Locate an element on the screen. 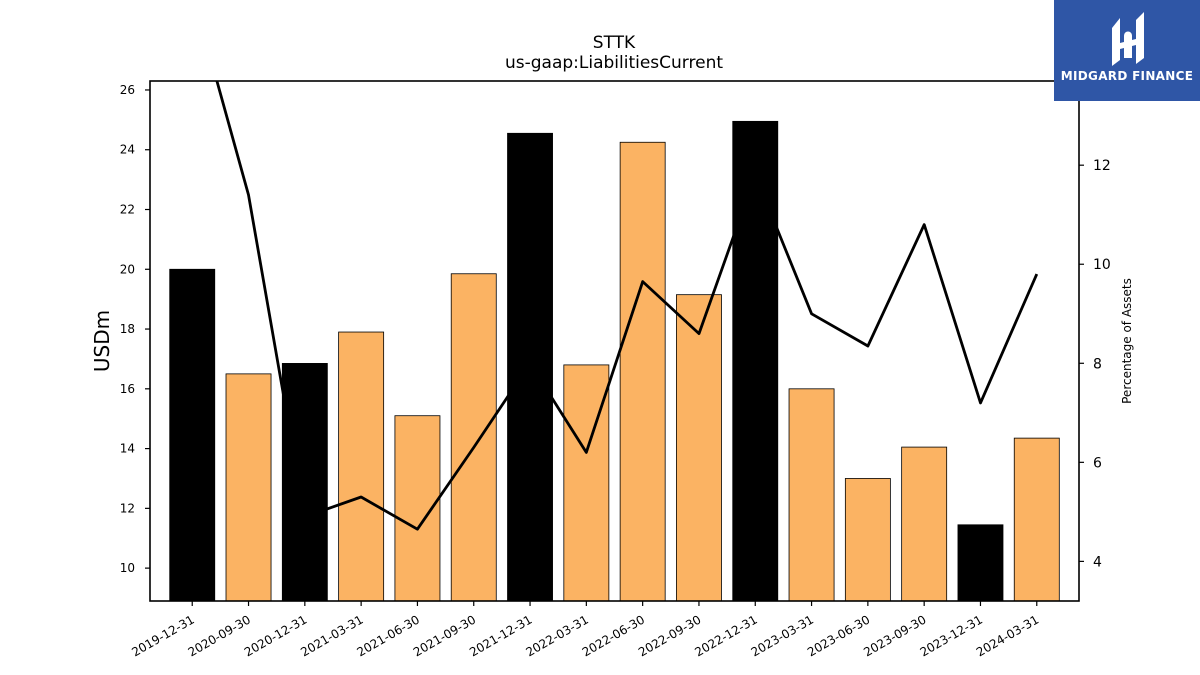 The height and width of the screenshot is (675, 1200). x-tick-label: 2023-12-31 is located at coordinates (951, 635).